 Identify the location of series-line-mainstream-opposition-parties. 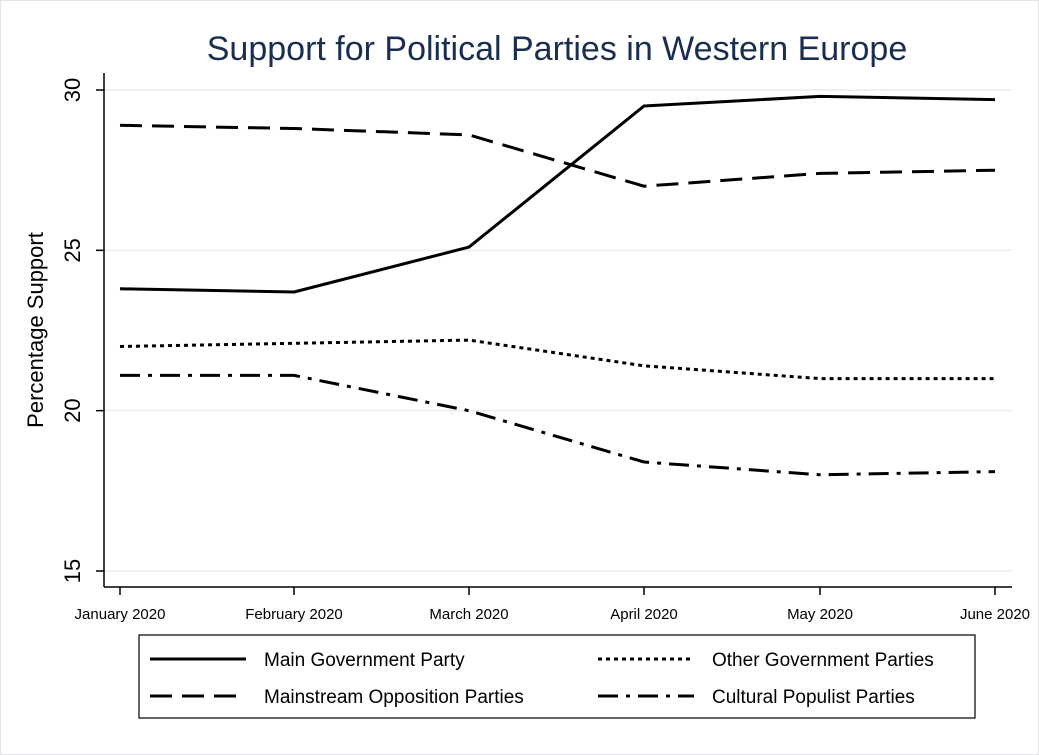
(557, 155).